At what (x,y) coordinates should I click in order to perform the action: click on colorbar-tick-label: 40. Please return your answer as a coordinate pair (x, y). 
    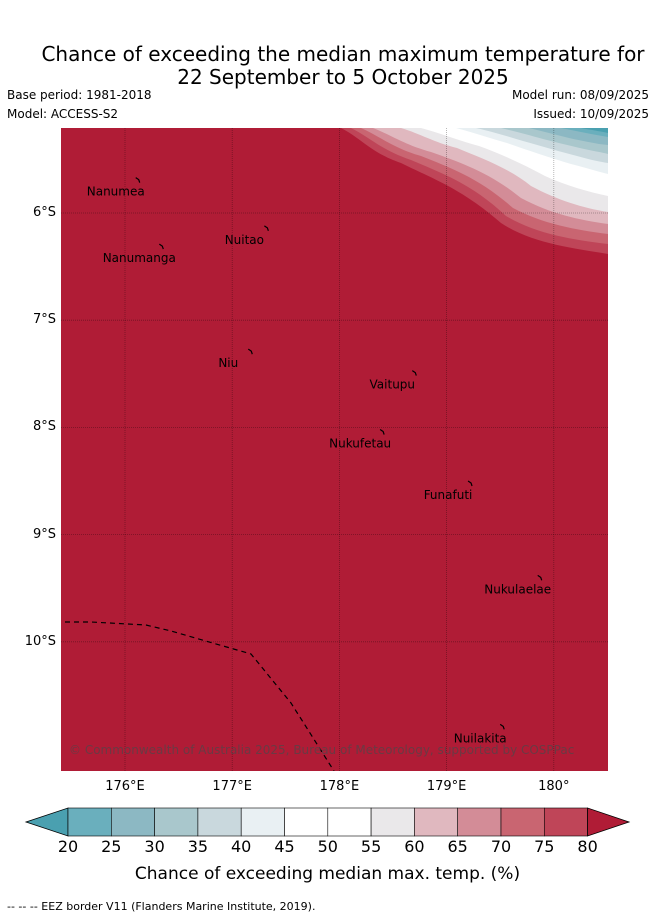
    Looking at the image, I should click on (241, 846).